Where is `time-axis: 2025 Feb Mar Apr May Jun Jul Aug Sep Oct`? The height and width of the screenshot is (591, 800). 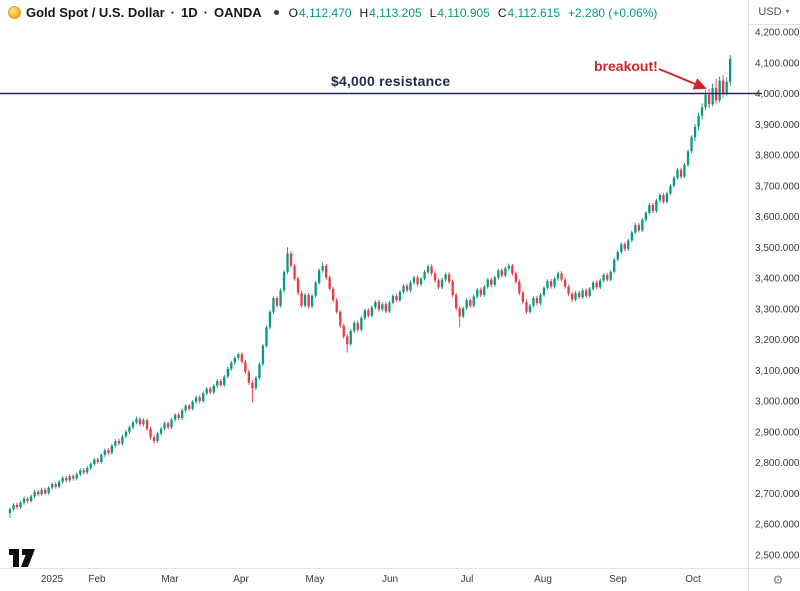
time-axis: 2025 Feb Mar Apr May Jun Jul Aug Sep Oct is located at coordinates (371, 579).